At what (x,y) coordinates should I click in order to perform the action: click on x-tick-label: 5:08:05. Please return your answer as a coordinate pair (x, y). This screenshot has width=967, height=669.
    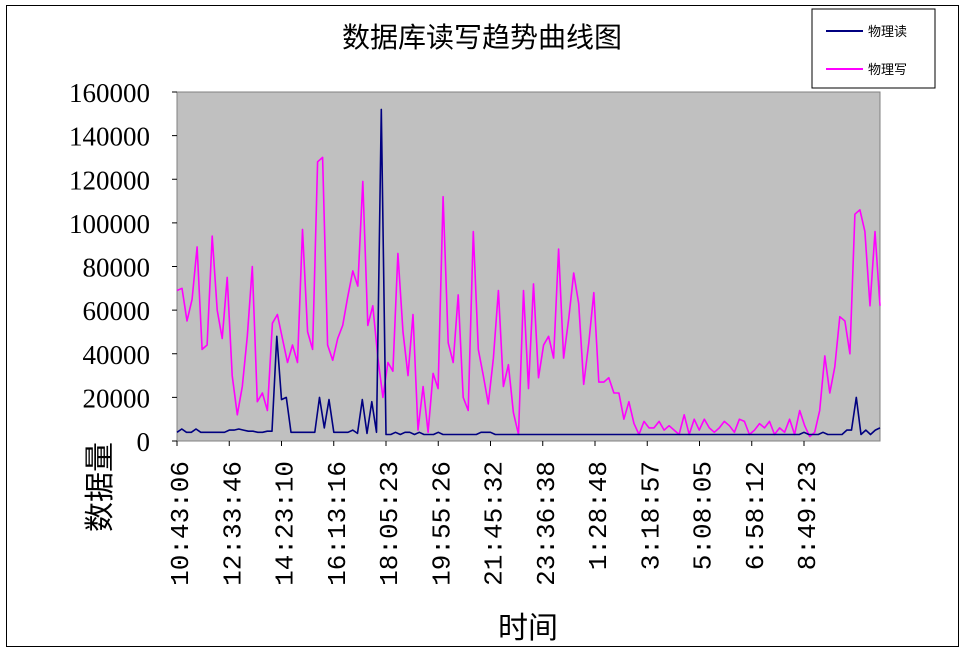
    Looking at the image, I should click on (704, 515).